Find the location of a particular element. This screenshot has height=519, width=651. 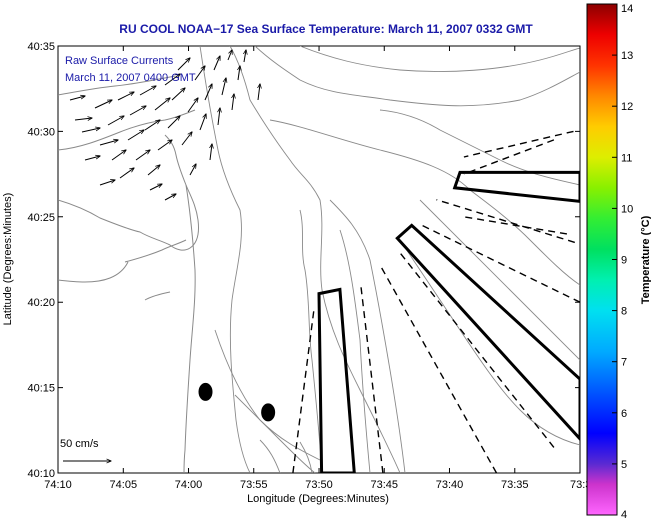

x-tick-label: 73:50 is located at coordinates (319, 485).